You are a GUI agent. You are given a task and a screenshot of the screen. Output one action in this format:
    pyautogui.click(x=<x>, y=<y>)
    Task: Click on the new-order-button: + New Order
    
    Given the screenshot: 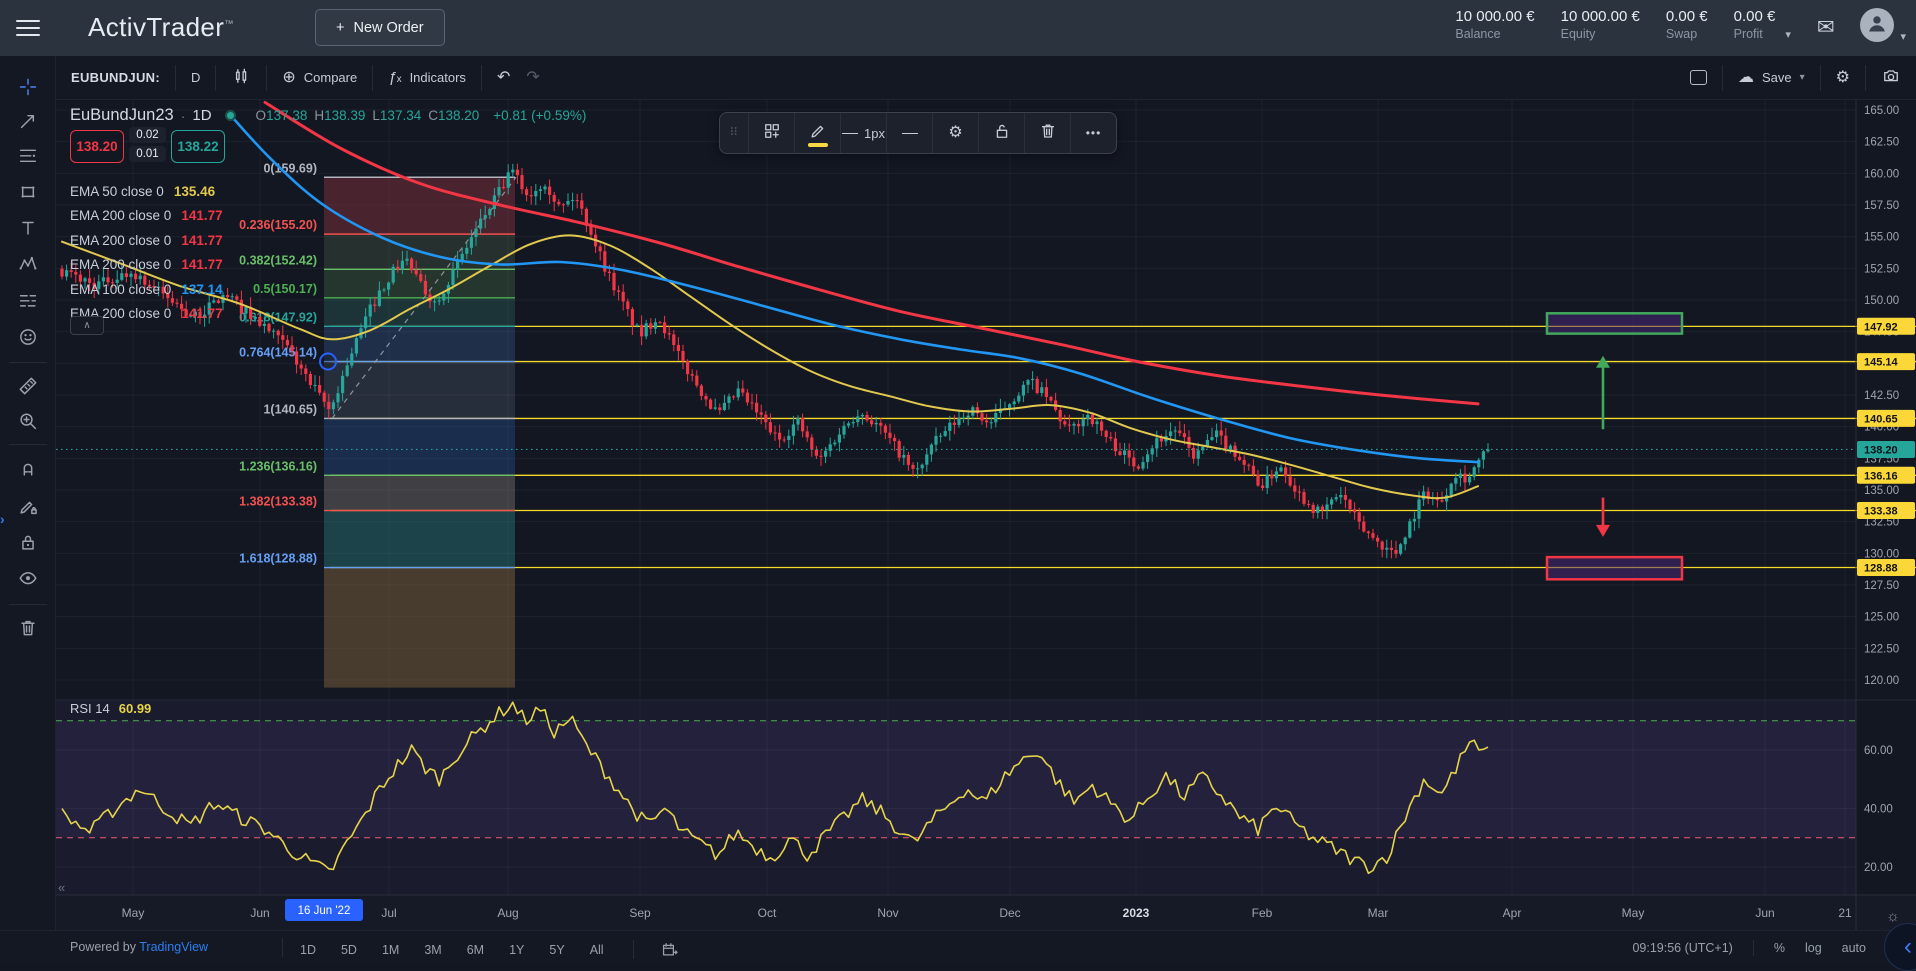 What is the action you would take?
    pyautogui.click(x=380, y=27)
    